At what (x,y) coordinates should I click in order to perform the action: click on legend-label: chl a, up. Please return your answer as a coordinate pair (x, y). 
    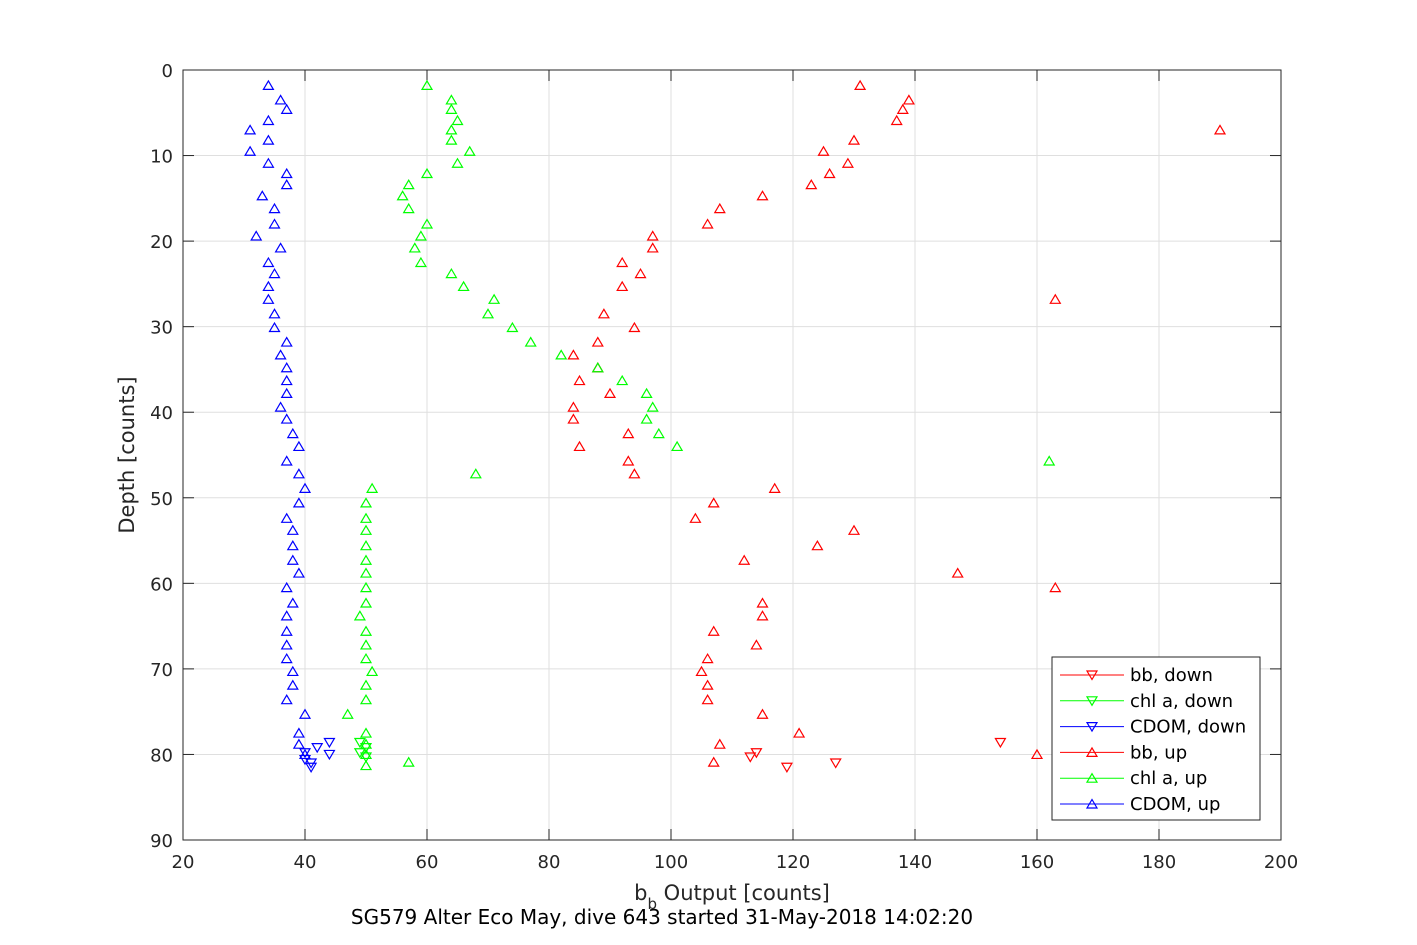
    Looking at the image, I should click on (1168, 778).